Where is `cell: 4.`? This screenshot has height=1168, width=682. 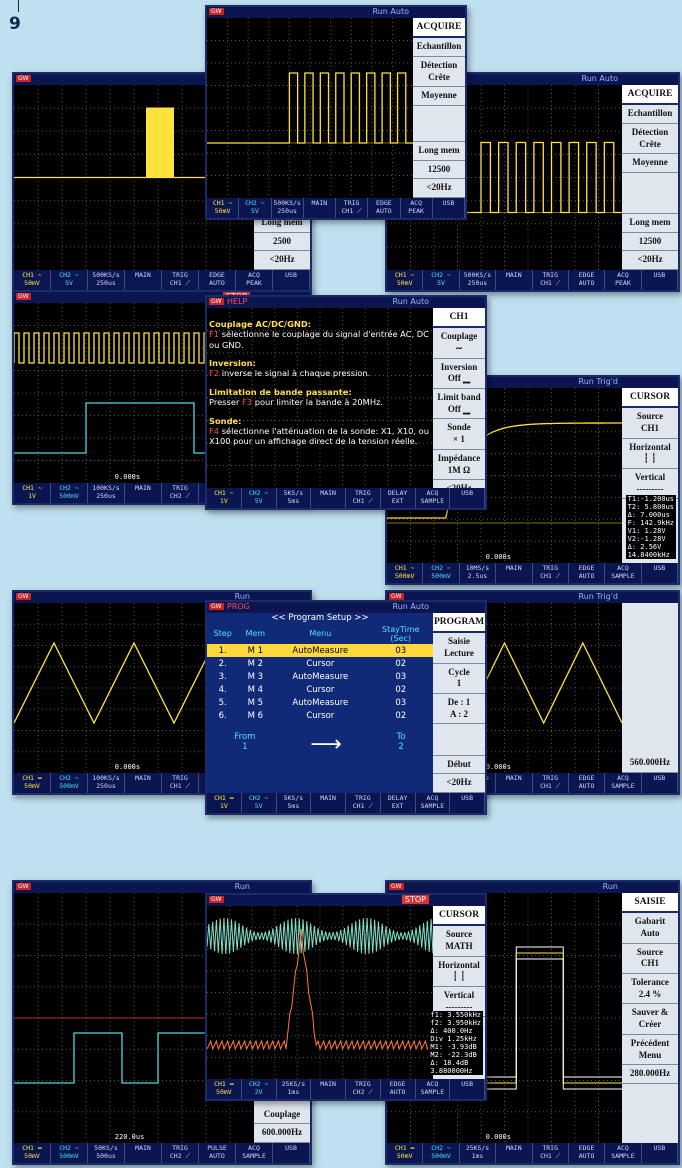 cell: 4. is located at coordinates (222, 689).